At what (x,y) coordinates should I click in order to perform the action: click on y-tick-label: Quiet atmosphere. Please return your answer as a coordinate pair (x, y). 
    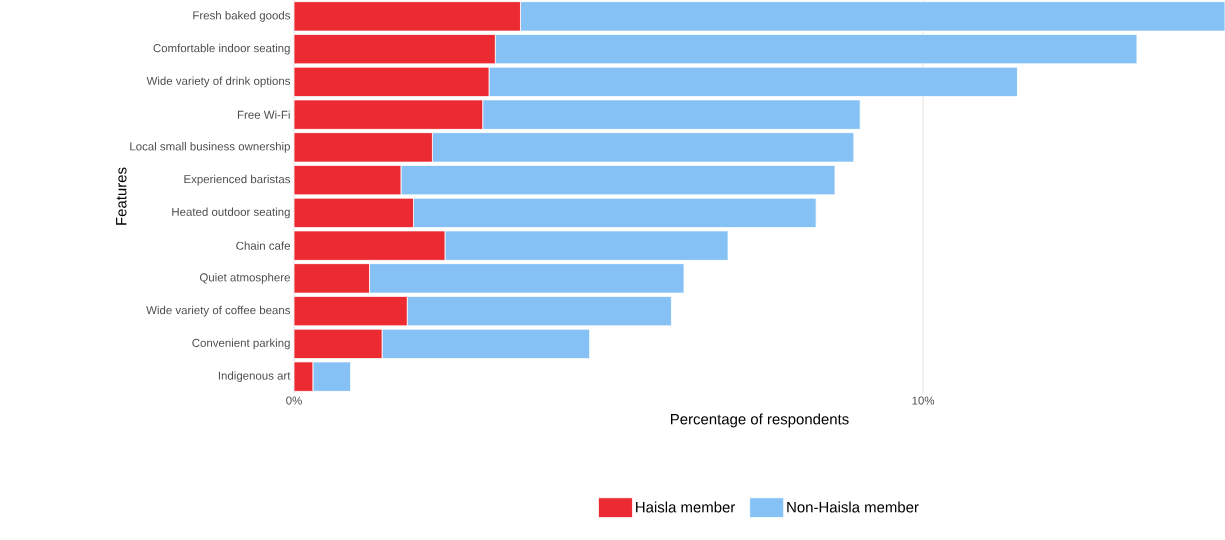
    Looking at the image, I should click on (244, 278).